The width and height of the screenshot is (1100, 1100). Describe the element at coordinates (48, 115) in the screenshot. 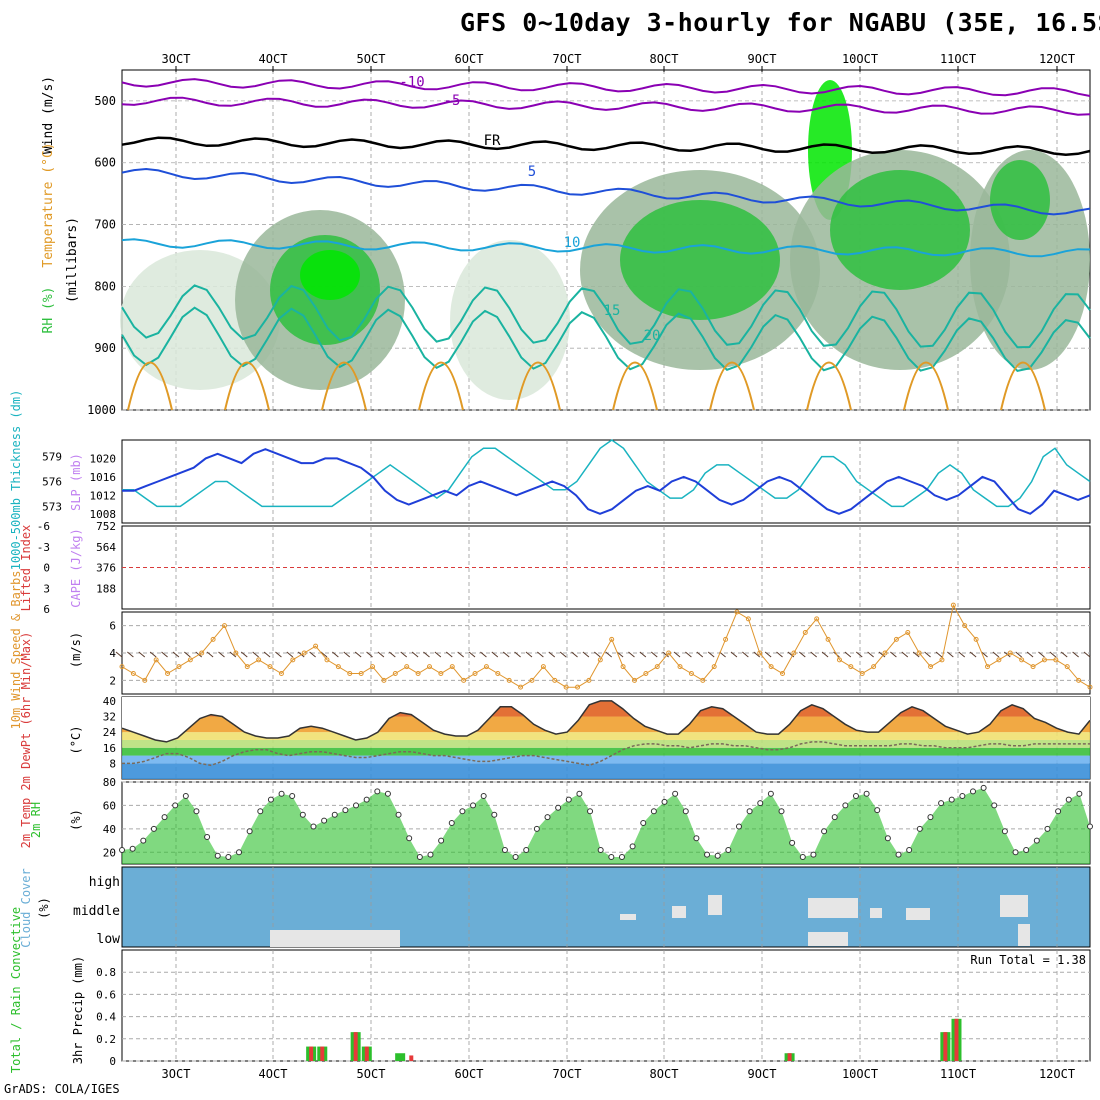

I see `panel-label-wind: Wind (m/s)` at that location.